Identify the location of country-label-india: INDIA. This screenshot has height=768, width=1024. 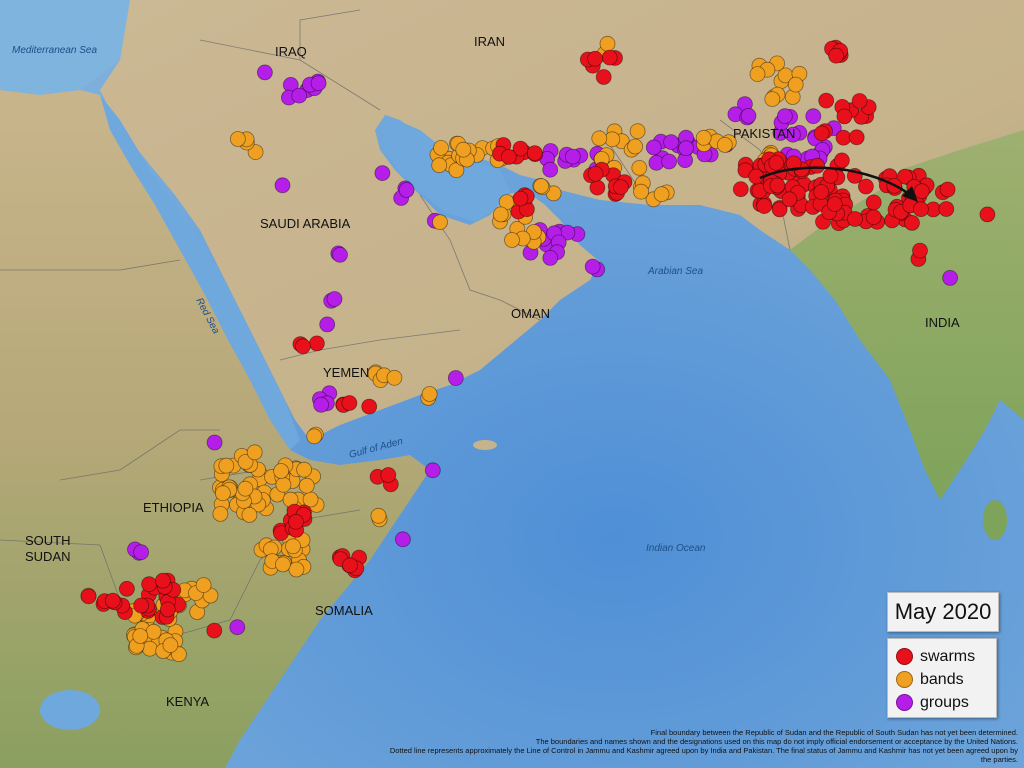
(942, 322).